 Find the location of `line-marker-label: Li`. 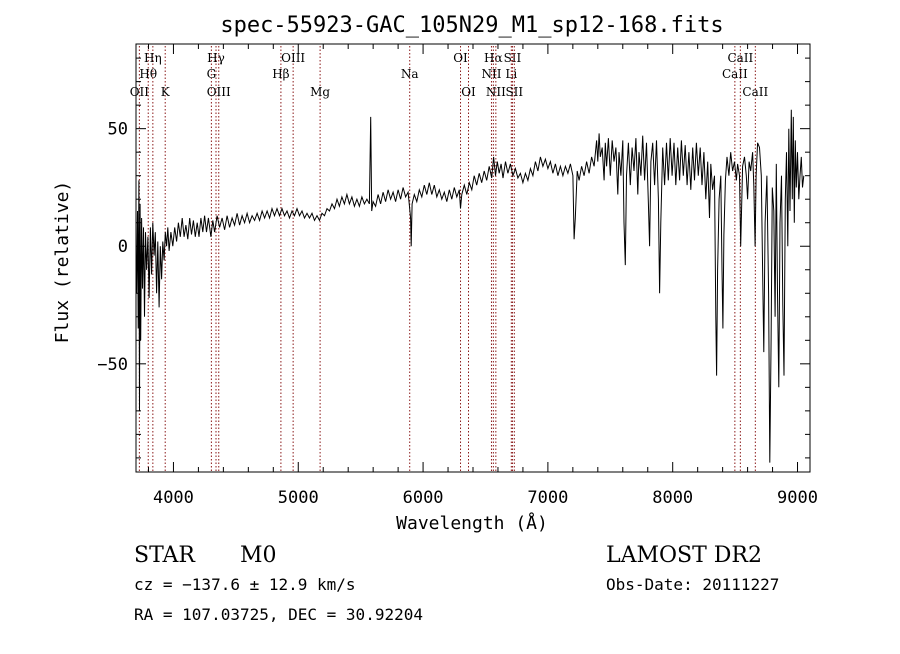

line-marker-label: Li is located at coordinates (511, 74).